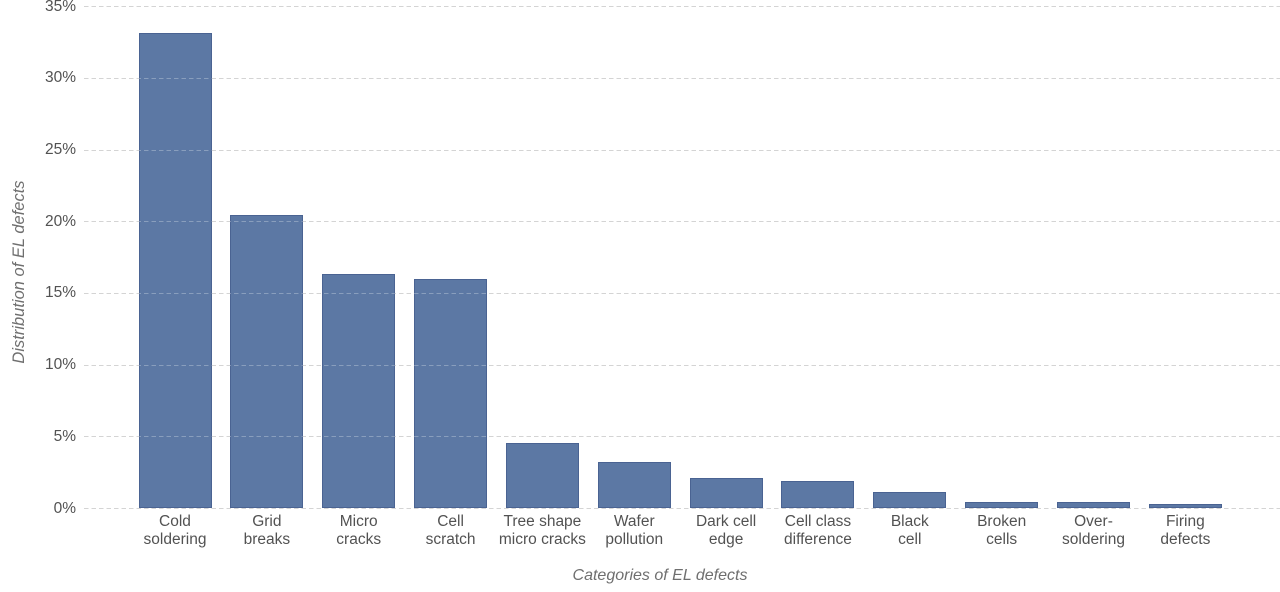 The width and height of the screenshot is (1280, 592). What do you see at coordinates (910, 500) in the screenshot?
I see `bar-black-cell` at bounding box center [910, 500].